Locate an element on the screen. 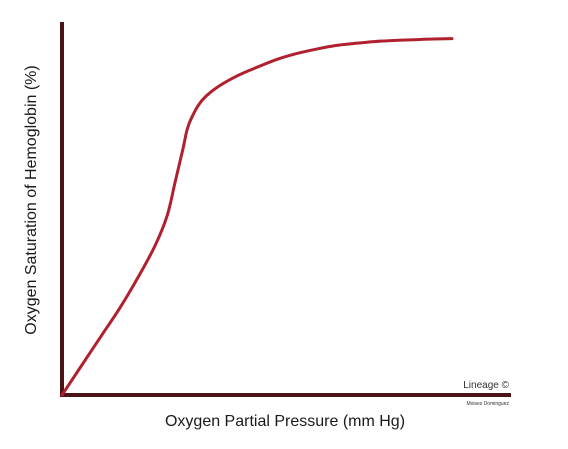  x-axis-label: Oxygen Partial Pressure (mm Hg) is located at coordinates (285, 421).